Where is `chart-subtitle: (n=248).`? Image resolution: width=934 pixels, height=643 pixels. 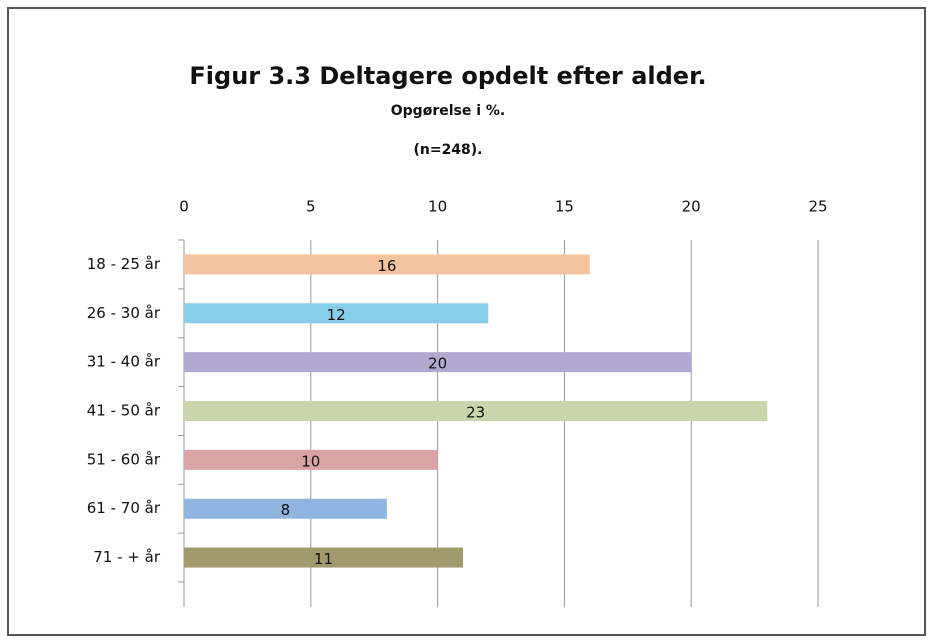
chart-subtitle: (n=248). is located at coordinates (447, 150).